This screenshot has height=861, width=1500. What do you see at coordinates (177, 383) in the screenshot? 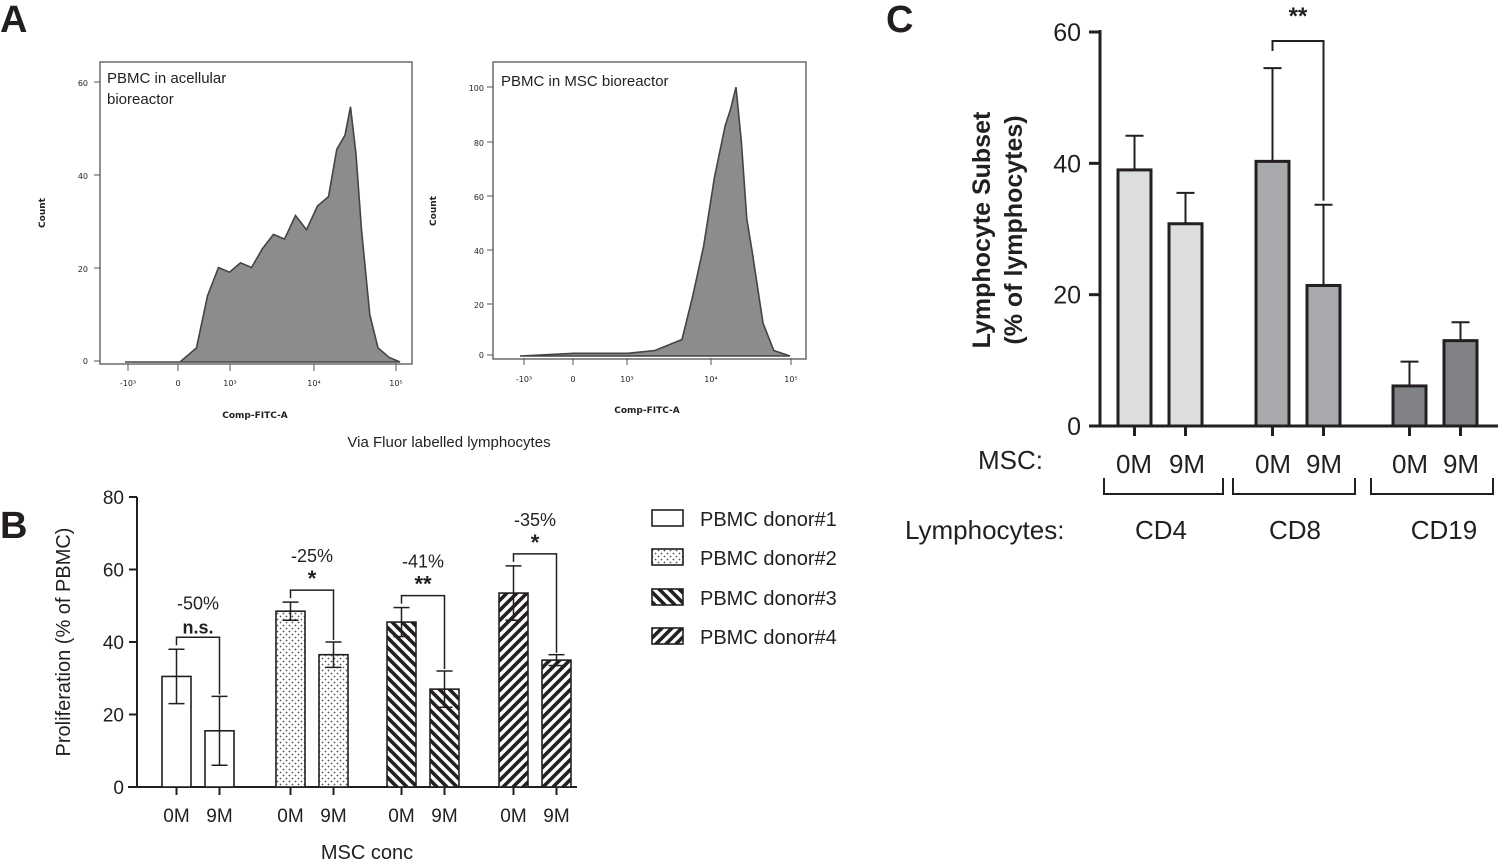
I see `x-tick-label: 0` at bounding box center [177, 383].